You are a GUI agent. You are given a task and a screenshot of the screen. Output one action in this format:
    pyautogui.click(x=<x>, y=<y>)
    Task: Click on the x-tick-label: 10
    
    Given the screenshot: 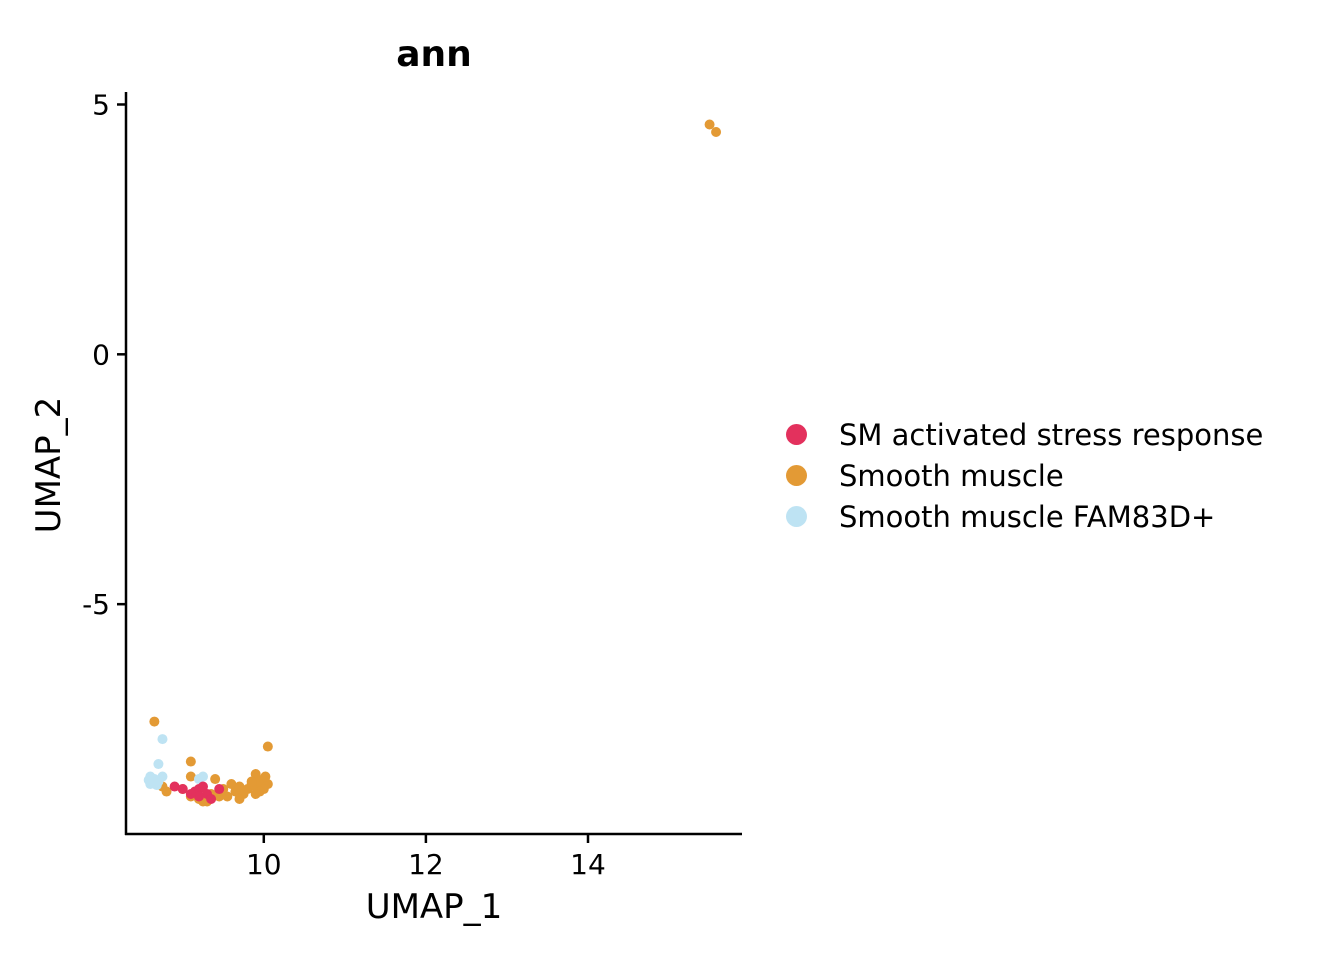 What is the action you would take?
    pyautogui.click(x=264, y=864)
    